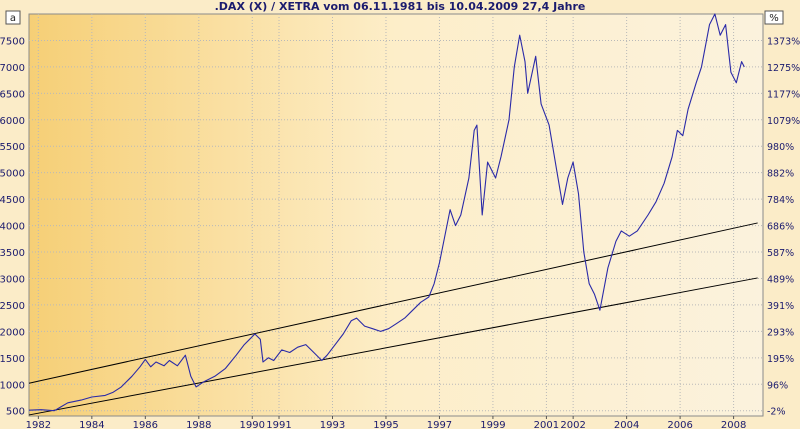 The image size is (800, 429). Describe the element at coordinates (12, 68) in the screenshot. I see `y-tick-left: 7000` at that location.